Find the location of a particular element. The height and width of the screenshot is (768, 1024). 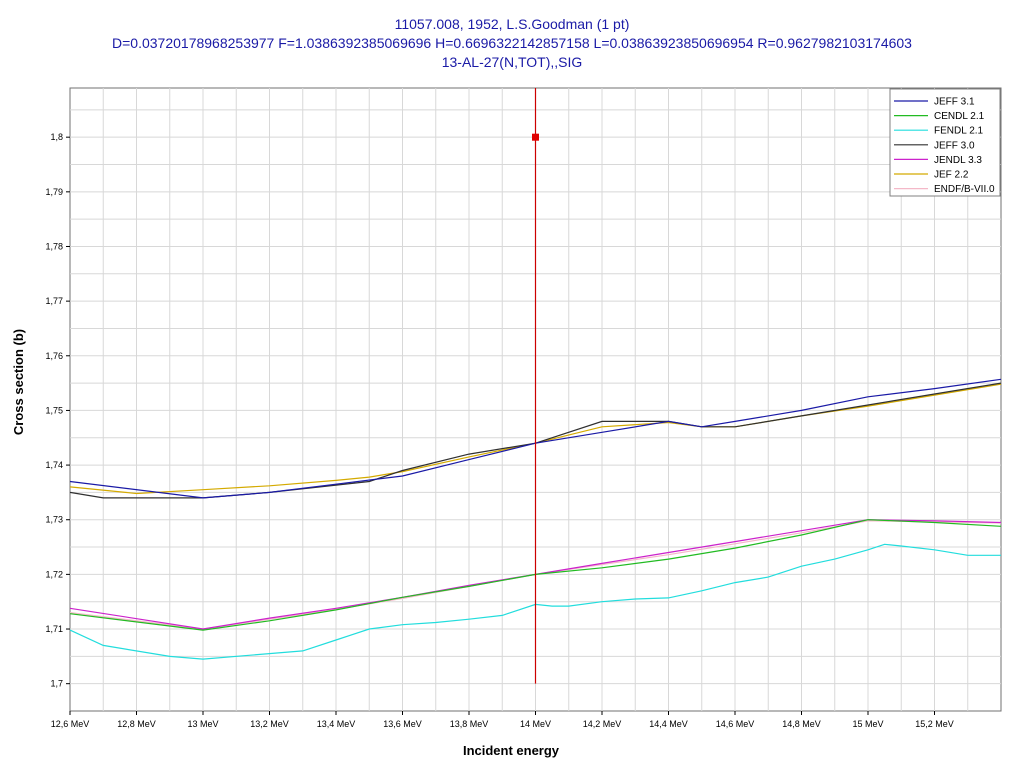

legend-label: JEF 2.2 is located at coordinates (951, 175).